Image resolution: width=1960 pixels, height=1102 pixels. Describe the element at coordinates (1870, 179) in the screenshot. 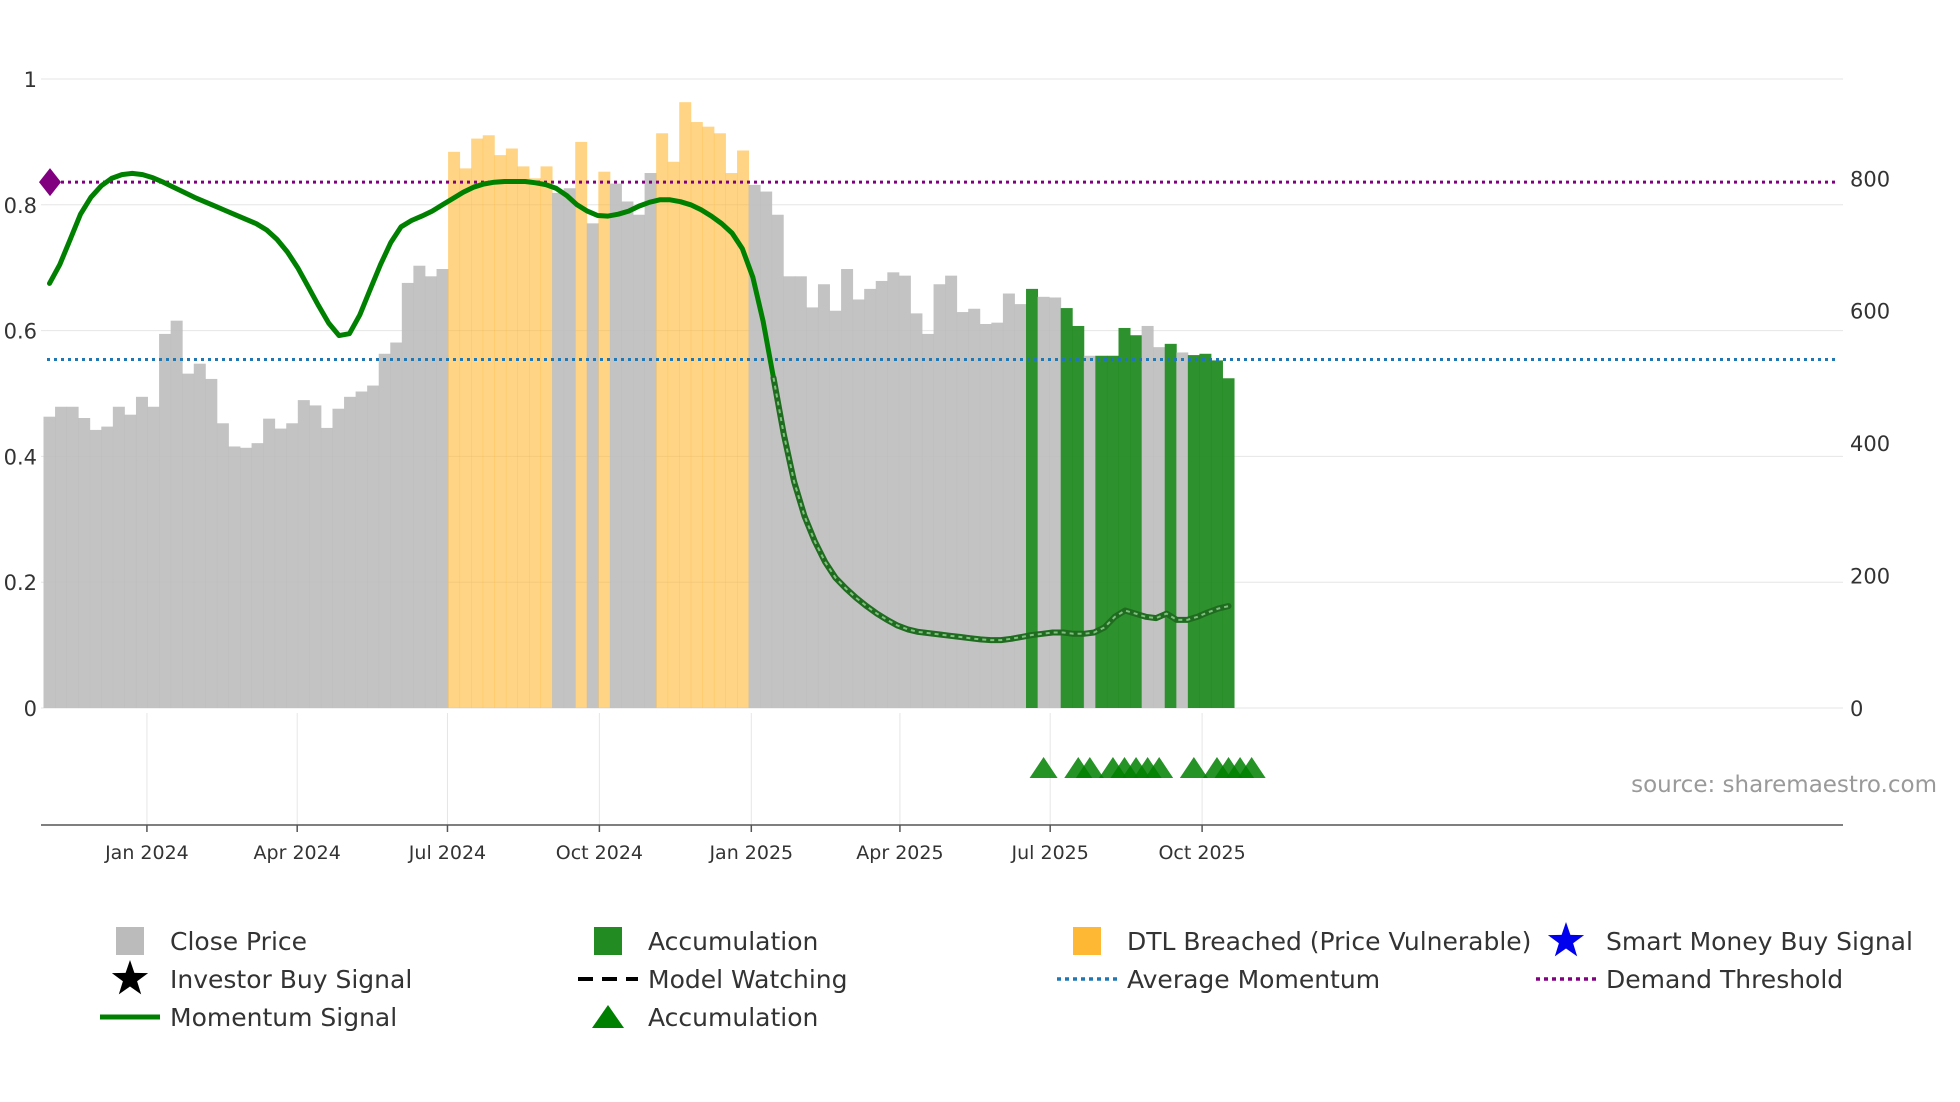

I see `y-right-tick-label: 800` at that location.